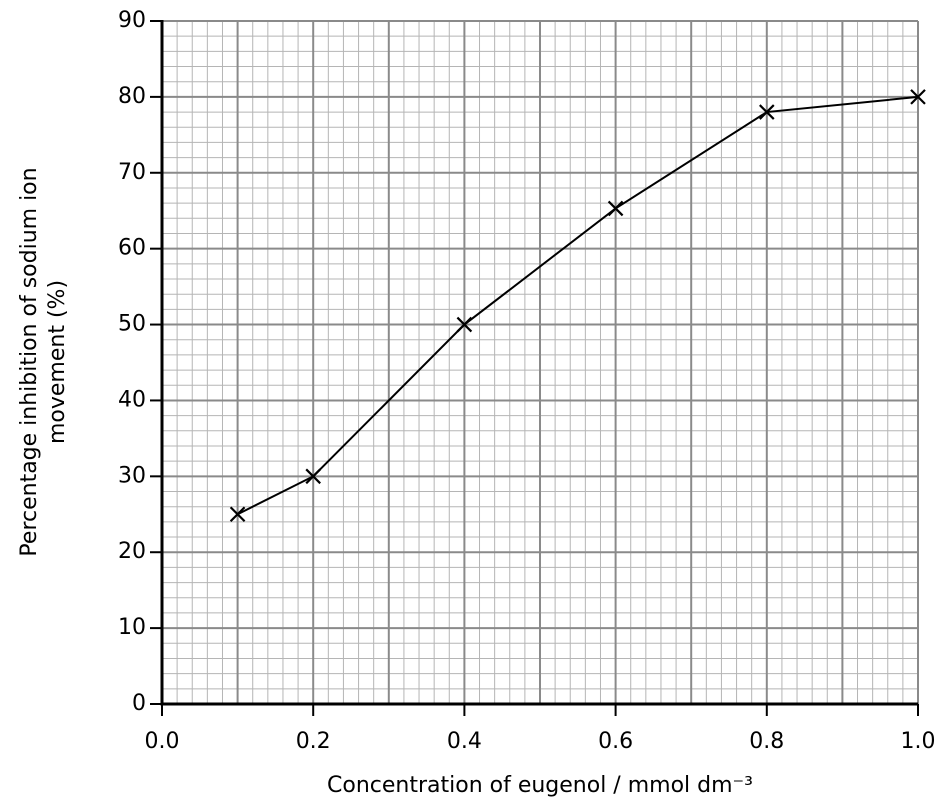  Describe the element at coordinates (464, 741) in the screenshot. I see `x-tick-label: 0.4` at that location.